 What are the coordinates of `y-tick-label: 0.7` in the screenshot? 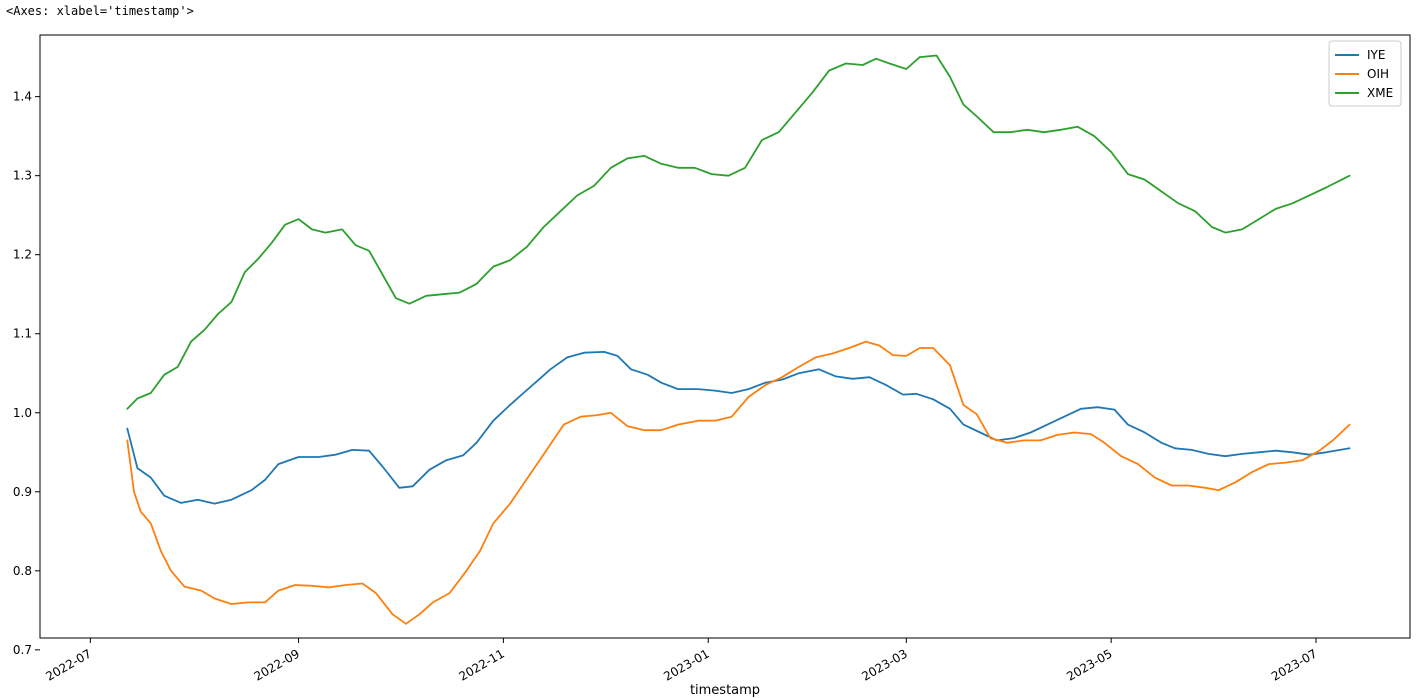 It's located at (22, 650).